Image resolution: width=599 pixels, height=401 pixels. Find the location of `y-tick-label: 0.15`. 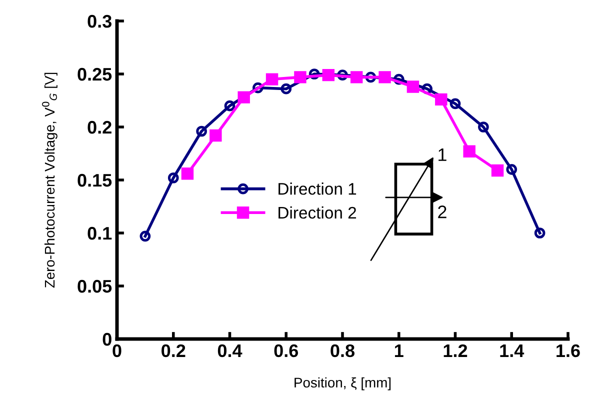

y-tick-label: 0.15 is located at coordinates (95, 180).